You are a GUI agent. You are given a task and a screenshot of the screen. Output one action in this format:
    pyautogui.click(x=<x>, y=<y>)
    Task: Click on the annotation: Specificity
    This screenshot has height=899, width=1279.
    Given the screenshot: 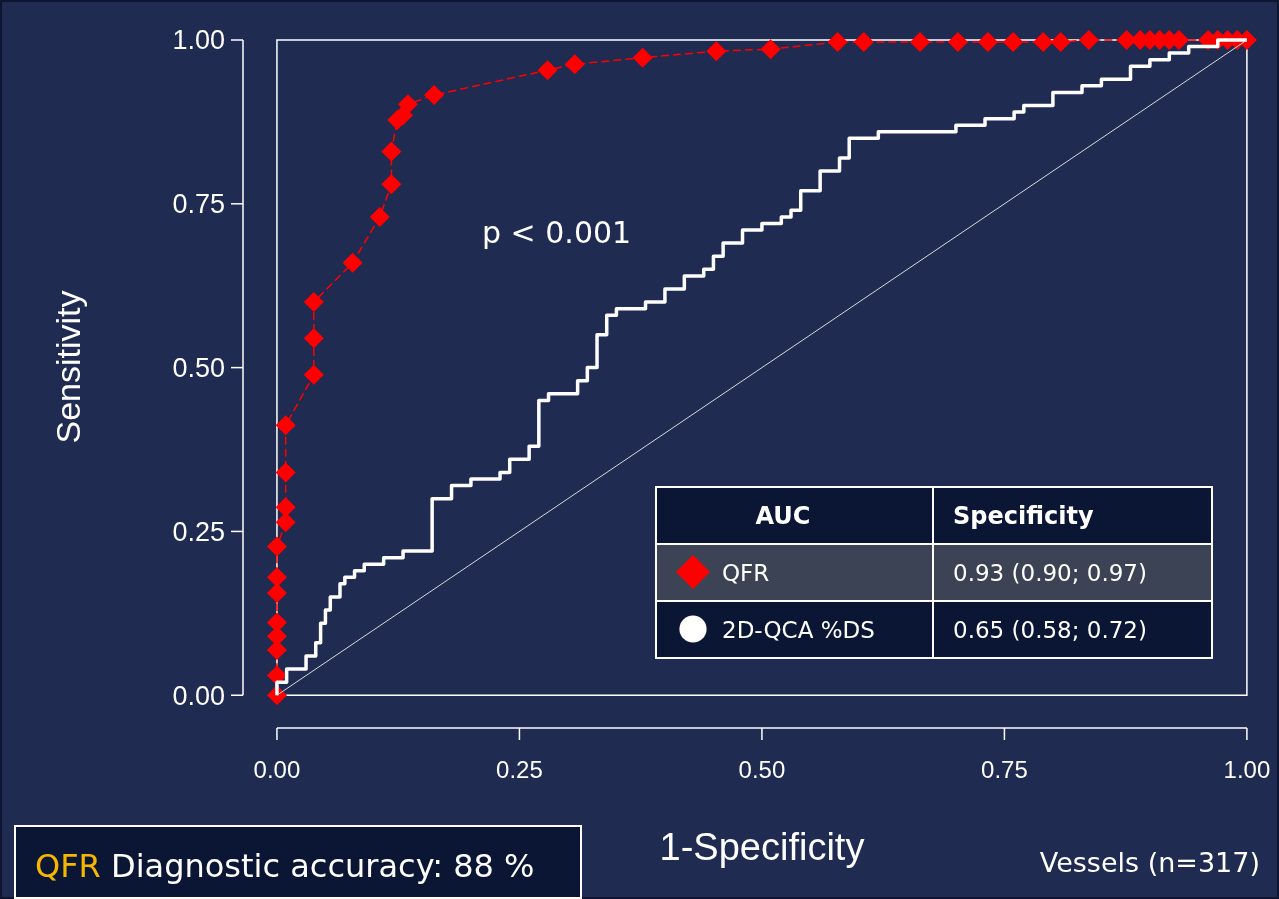 What is the action you would take?
    pyautogui.click(x=1023, y=516)
    